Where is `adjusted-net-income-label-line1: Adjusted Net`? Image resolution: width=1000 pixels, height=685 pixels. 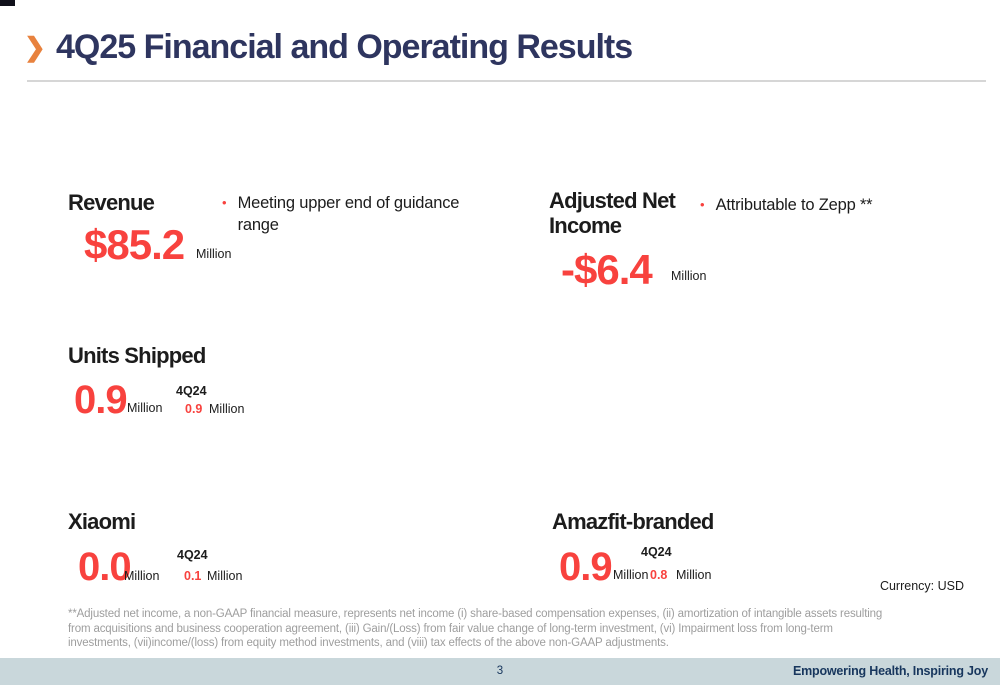
adjusted-net-income-label-line1: Adjusted Net is located at coordinates (612, 200).